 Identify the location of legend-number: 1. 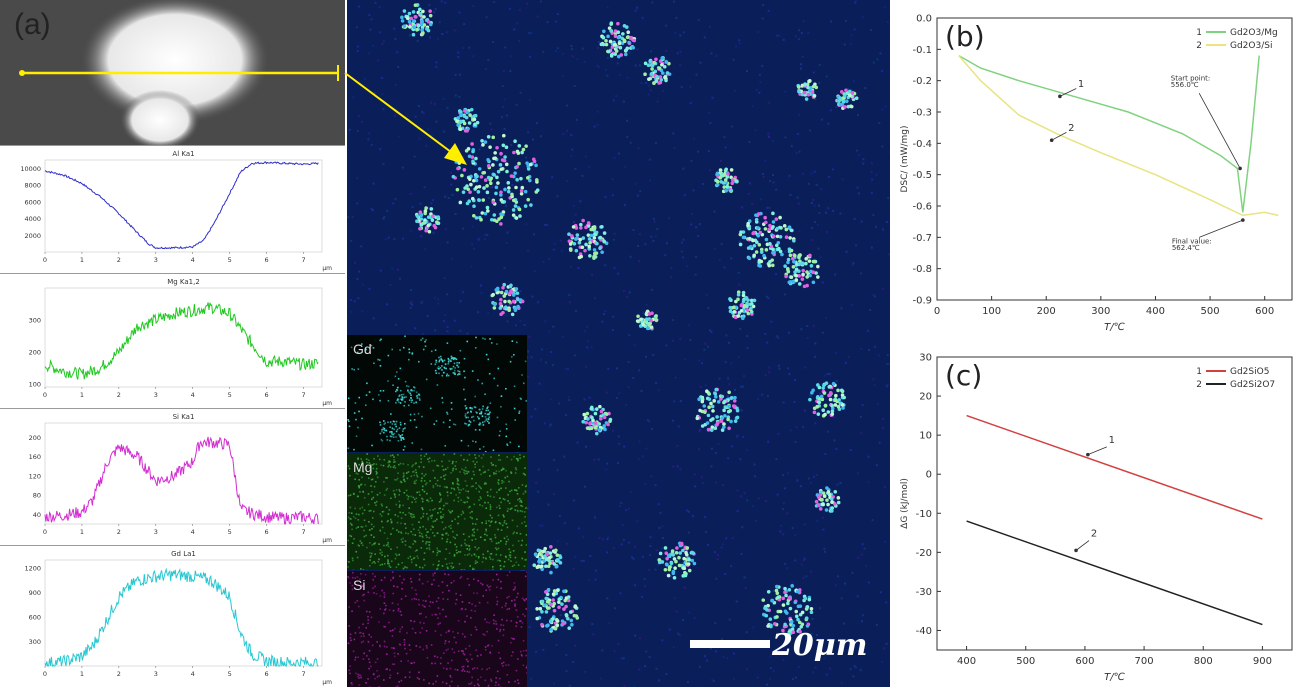
(1199, 33).